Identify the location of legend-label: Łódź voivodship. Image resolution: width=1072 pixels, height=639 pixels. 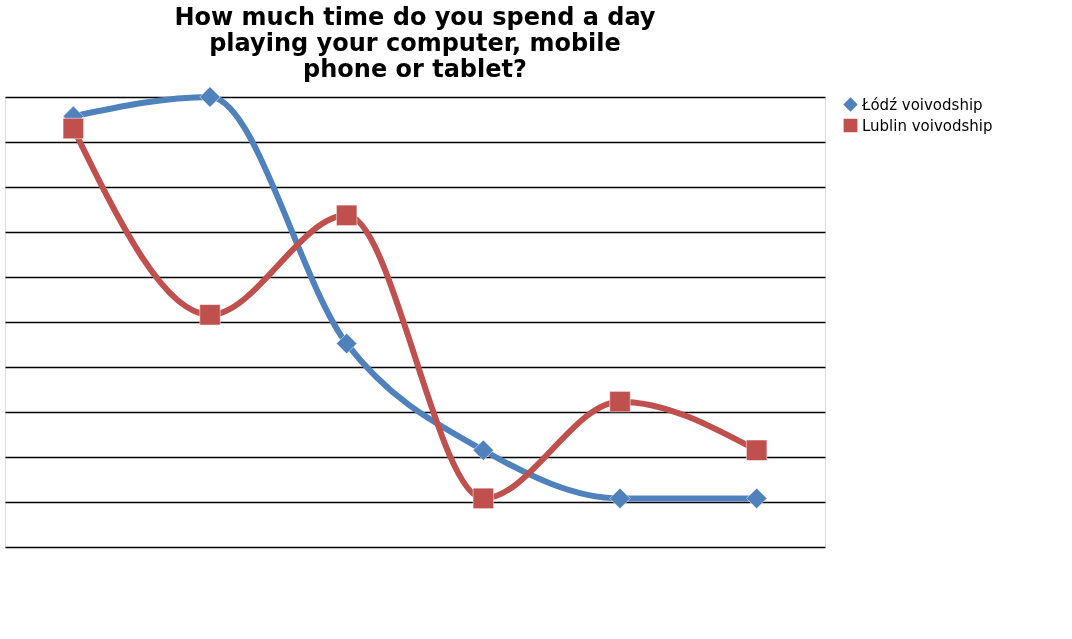
(922, 104).